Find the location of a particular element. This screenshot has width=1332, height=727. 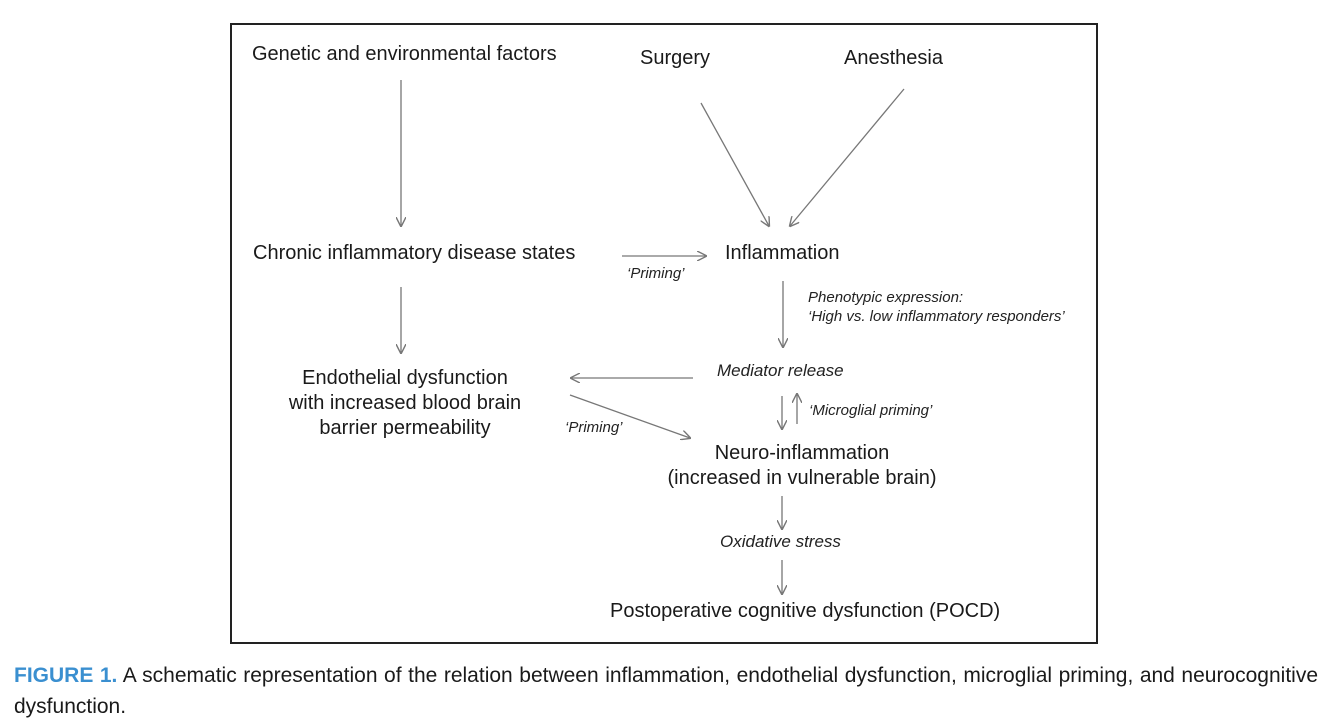

label-priming-bottom: ‘Priming’ is located at coordinates (594, 427).